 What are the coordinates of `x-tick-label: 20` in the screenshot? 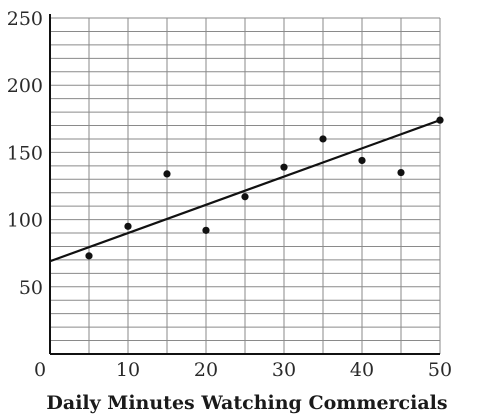 It's located at (206, 370).